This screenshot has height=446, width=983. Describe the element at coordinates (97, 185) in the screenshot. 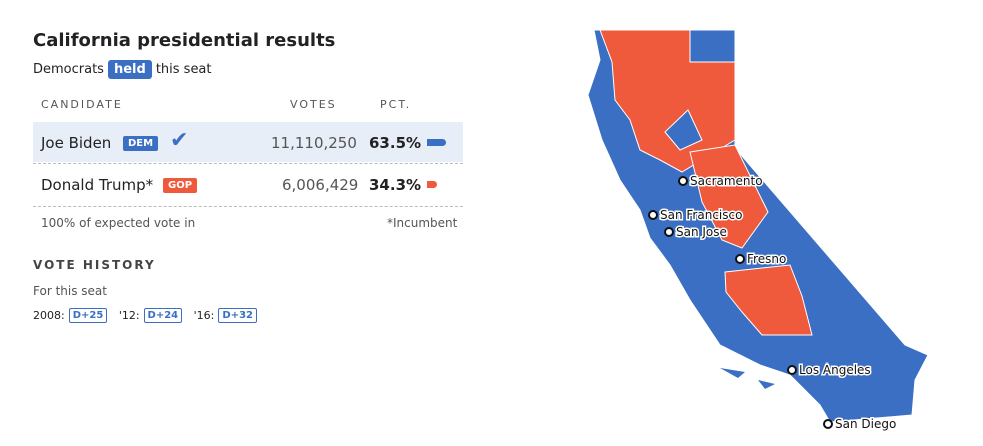

I see `name: Donald Trump*` at that location.